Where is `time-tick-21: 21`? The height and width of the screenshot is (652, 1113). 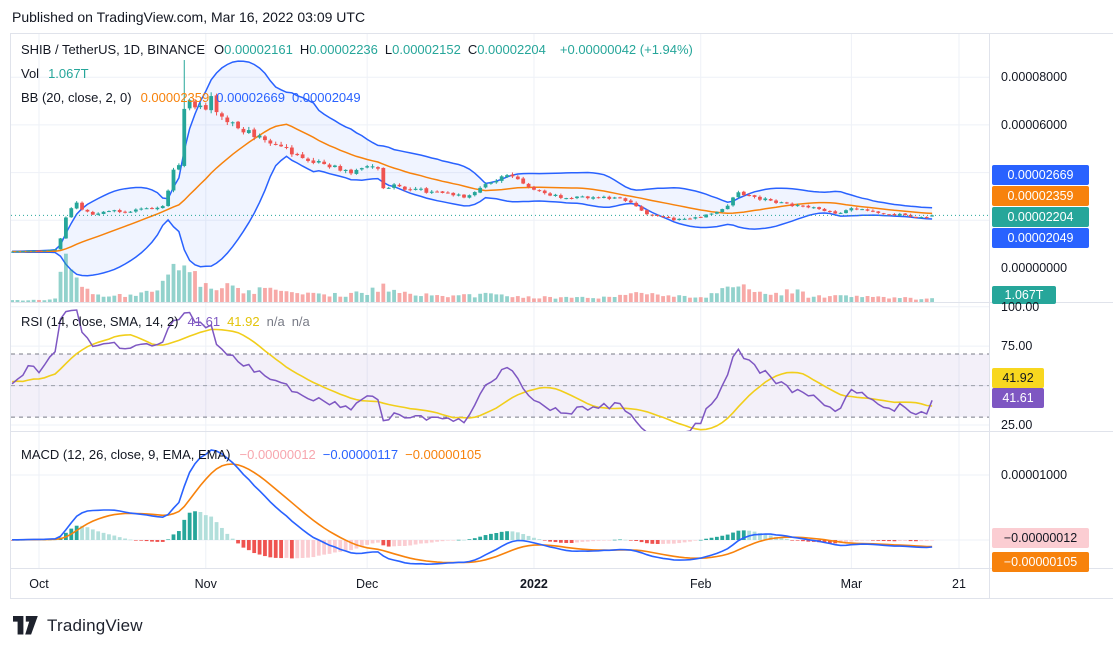 time-tick-21: 21 is located at coordinates (959, 583).